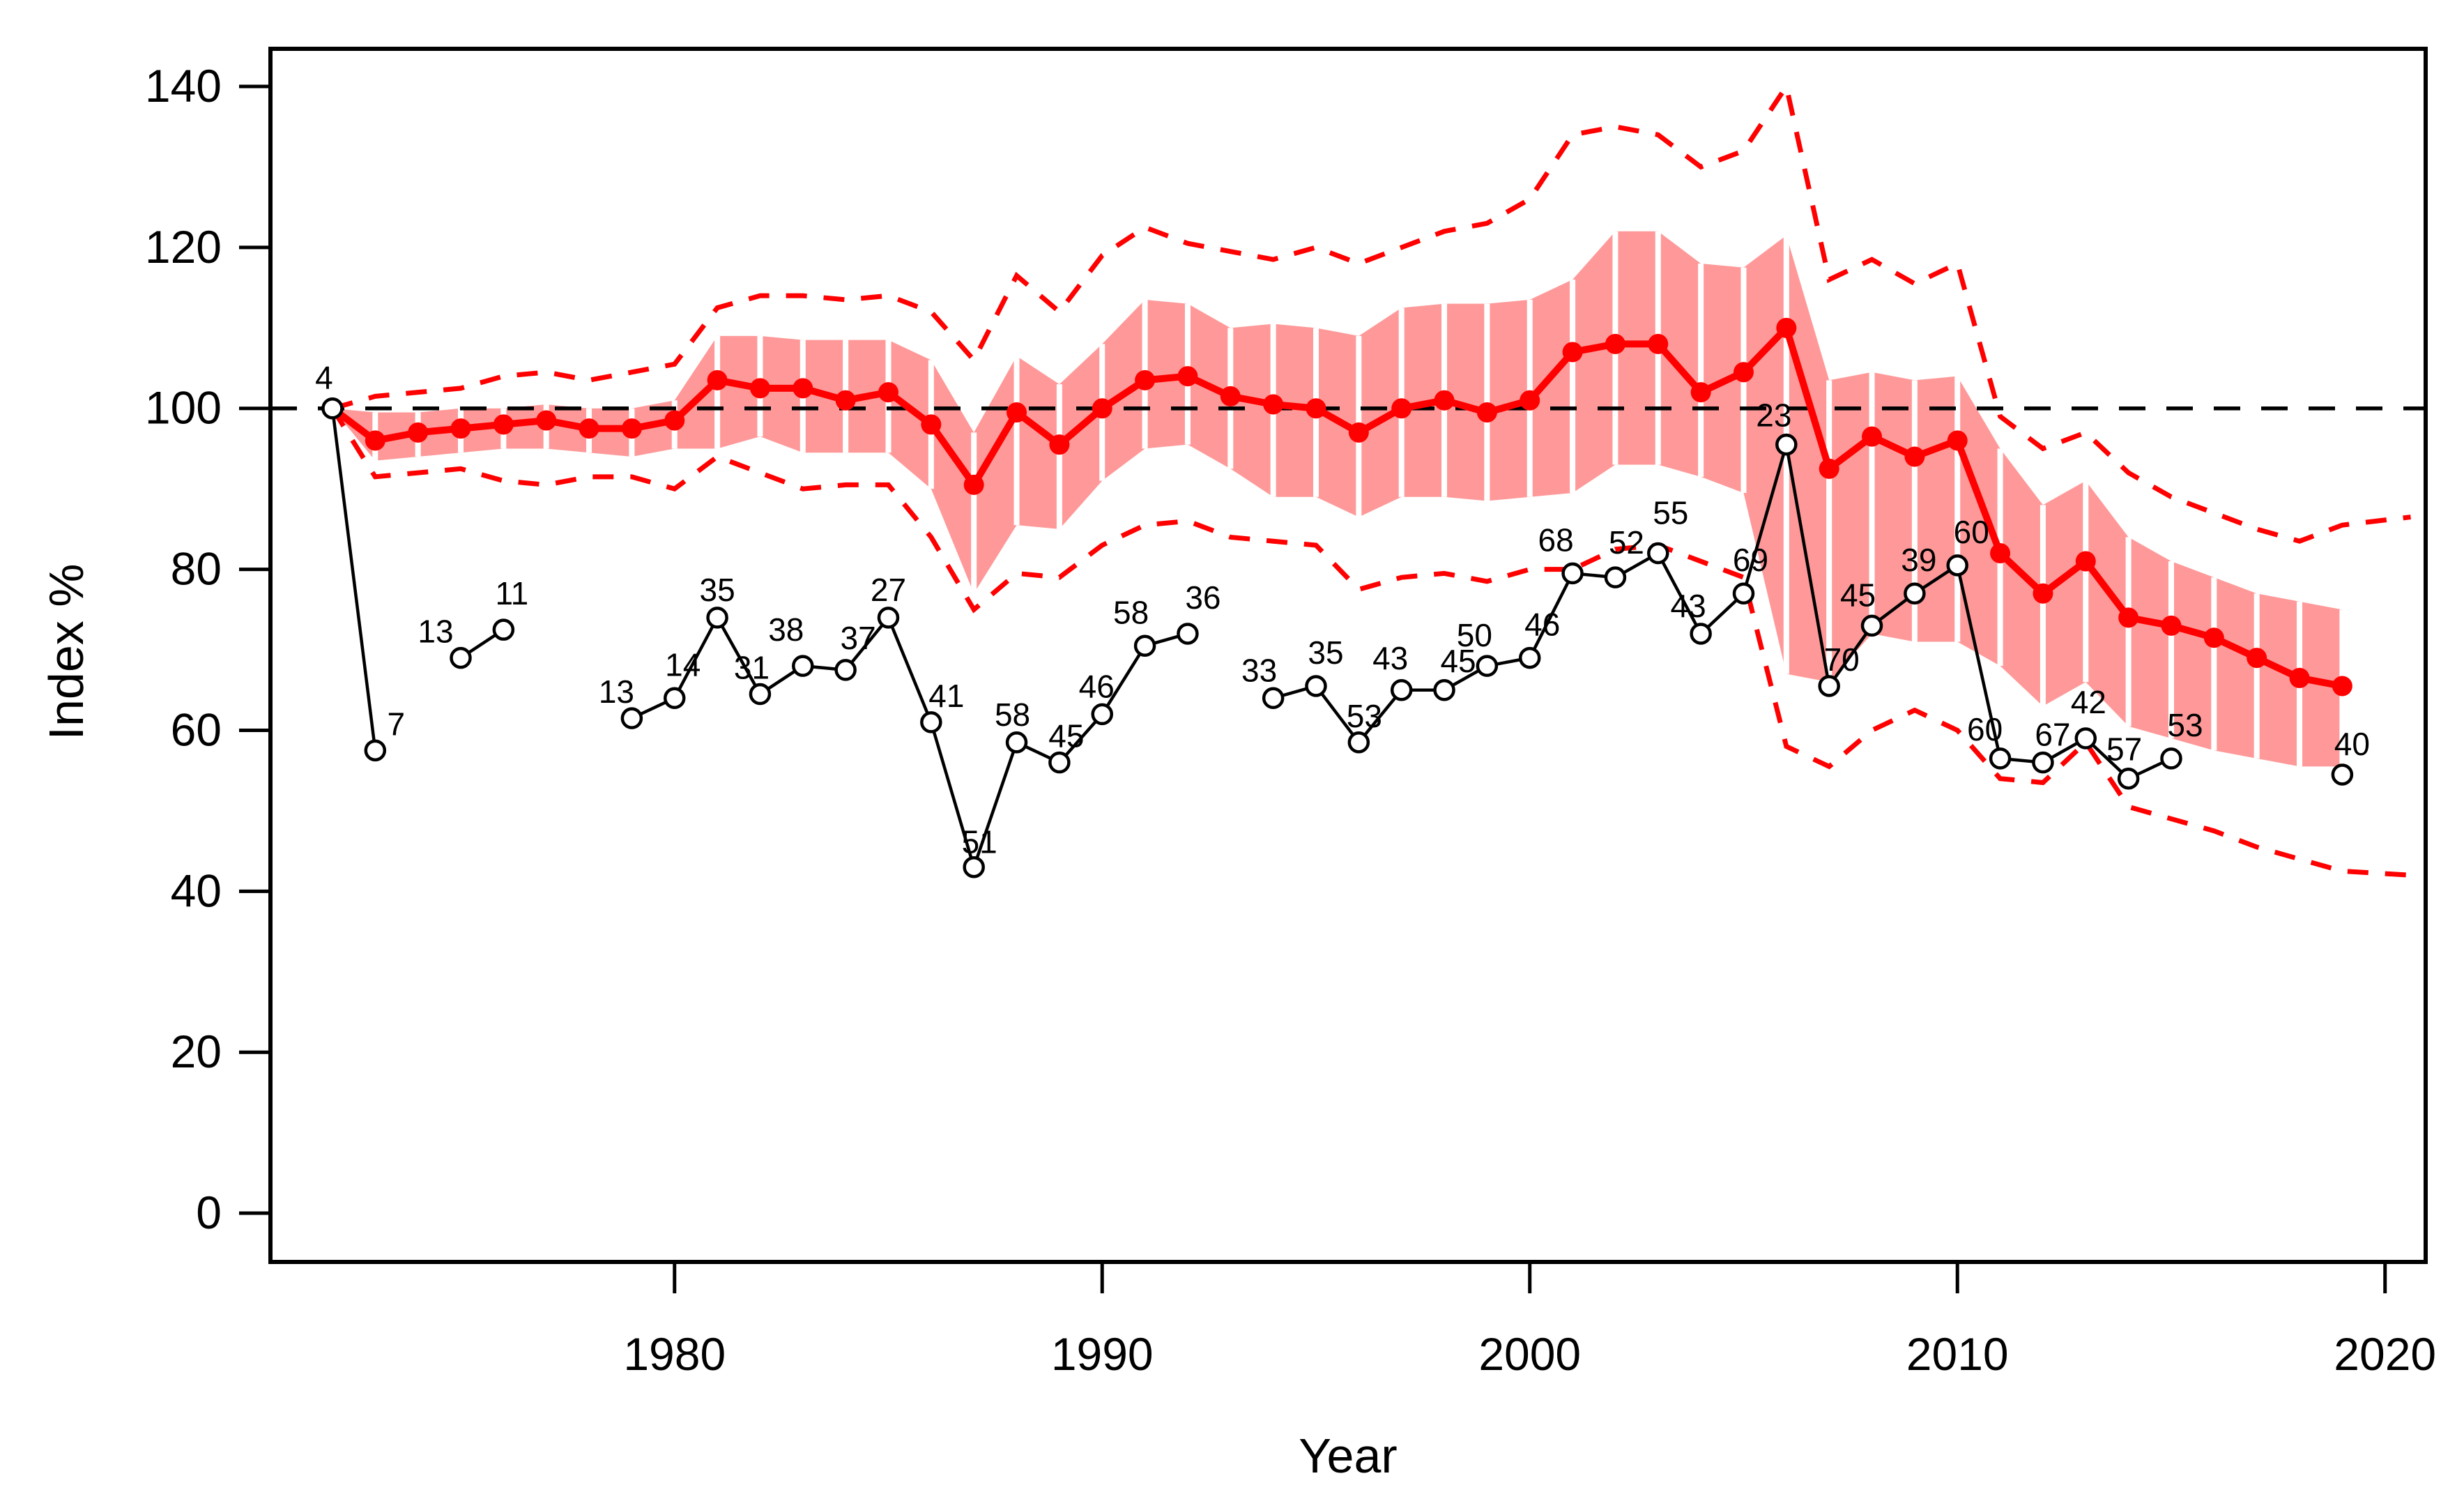  I want to click on y-tick-label: 60, so click(196, 729).